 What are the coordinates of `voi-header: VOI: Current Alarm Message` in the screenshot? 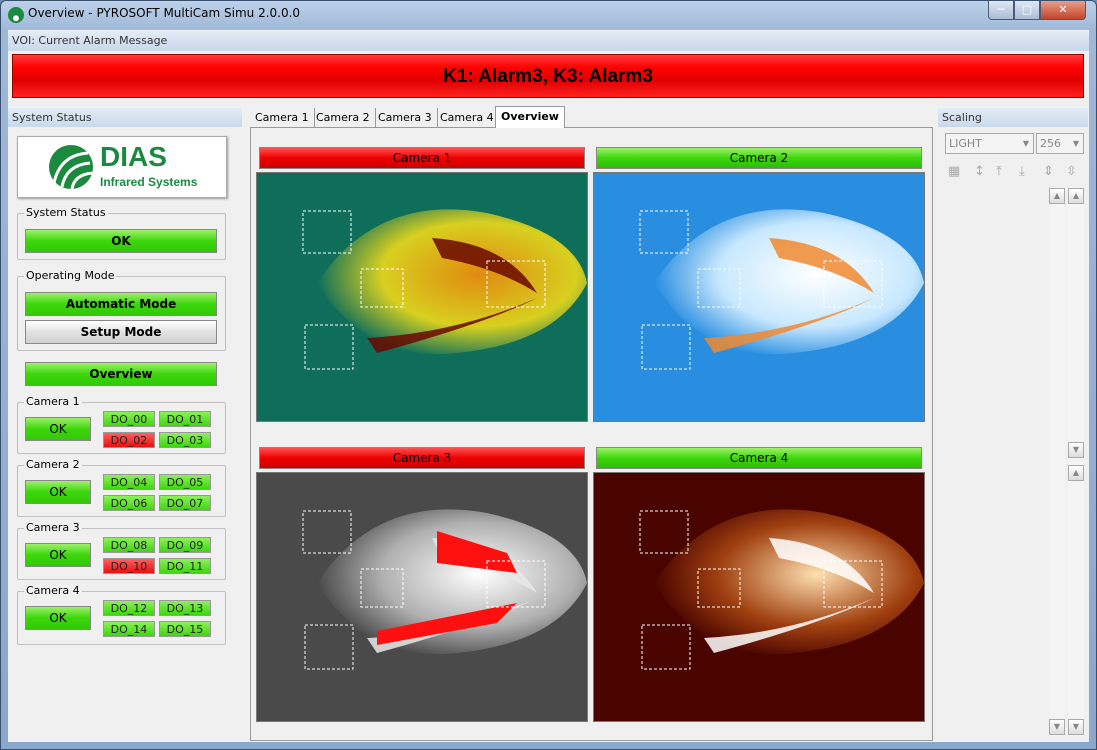 It's located at (548, 41).